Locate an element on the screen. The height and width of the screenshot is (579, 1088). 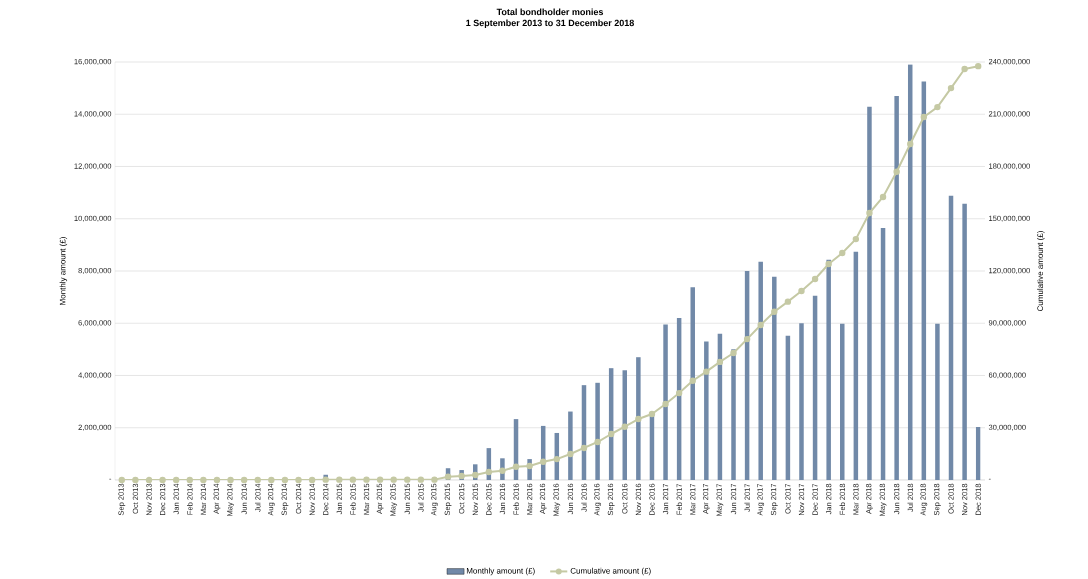
chart-subtitle: 1 September 2013 to 31 December 2018 is located at coordinates (550, 23).